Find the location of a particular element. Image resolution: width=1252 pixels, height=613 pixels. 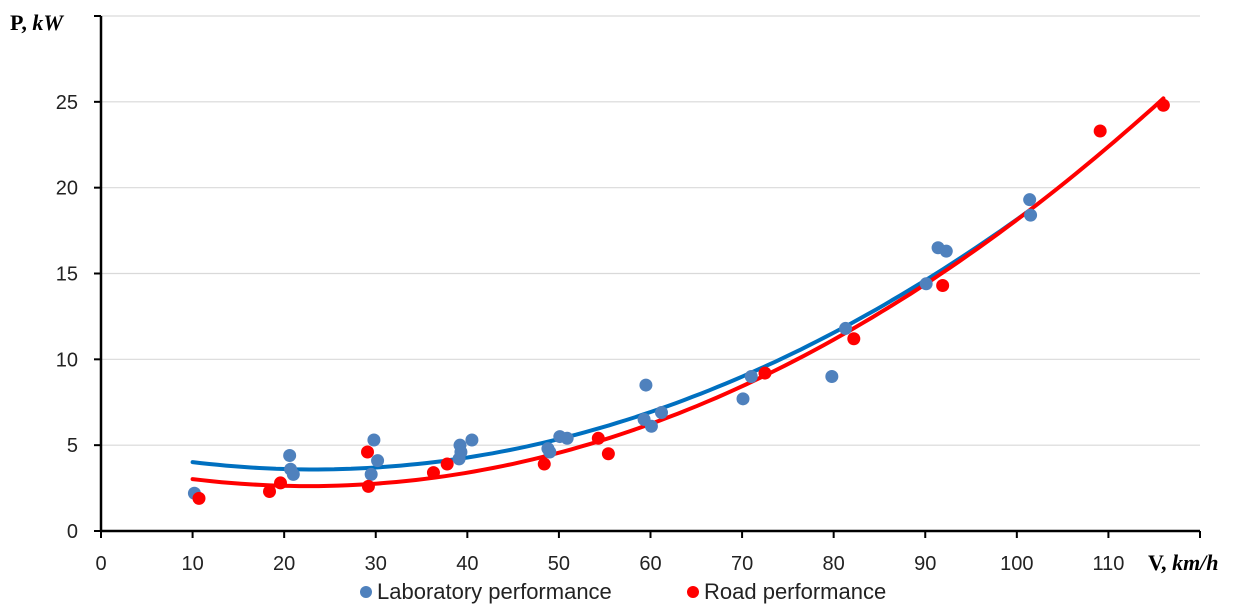

x-tick-label-80: 80 is located at coordinates (834, 564).